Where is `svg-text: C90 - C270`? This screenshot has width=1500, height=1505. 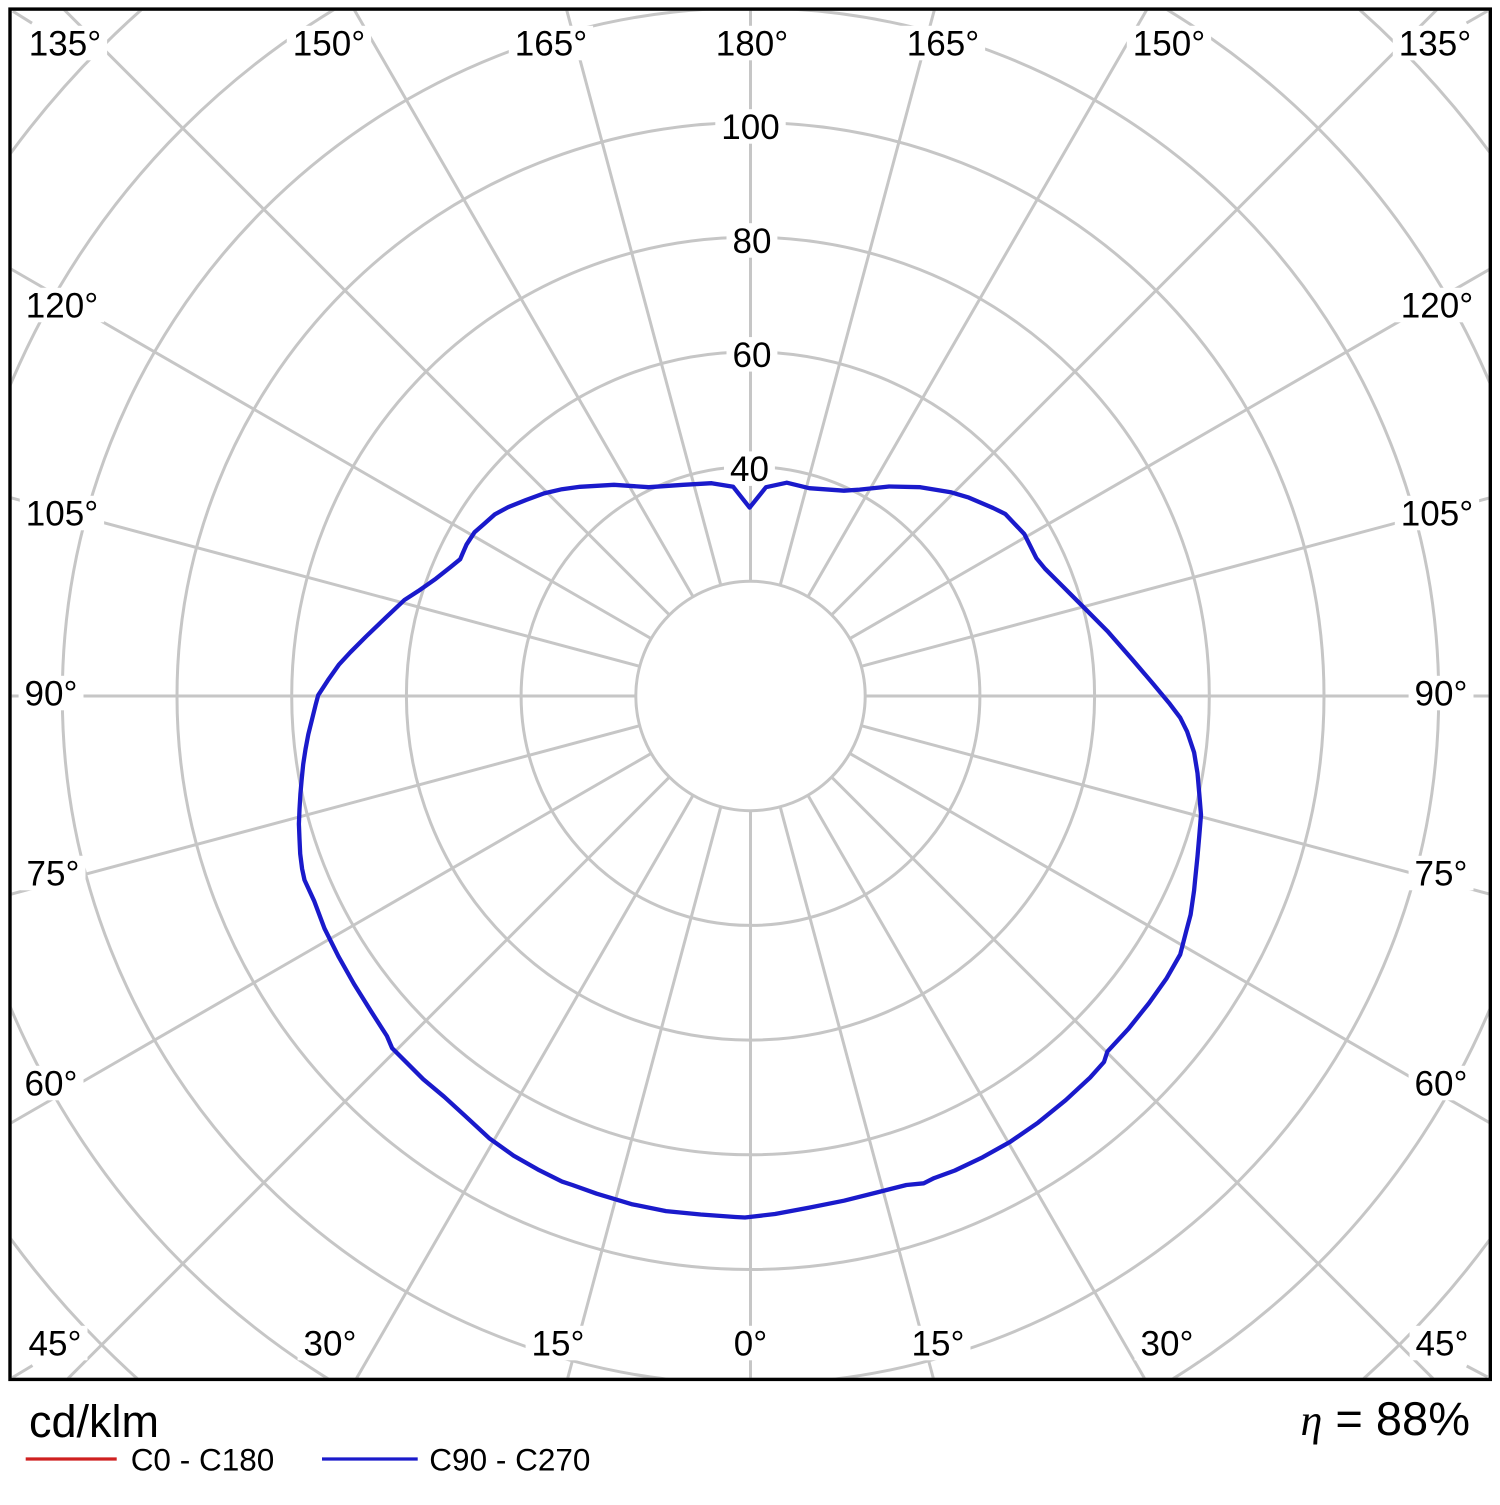 svg-text: C90 - C270 is located at coordinates (509, 1459).